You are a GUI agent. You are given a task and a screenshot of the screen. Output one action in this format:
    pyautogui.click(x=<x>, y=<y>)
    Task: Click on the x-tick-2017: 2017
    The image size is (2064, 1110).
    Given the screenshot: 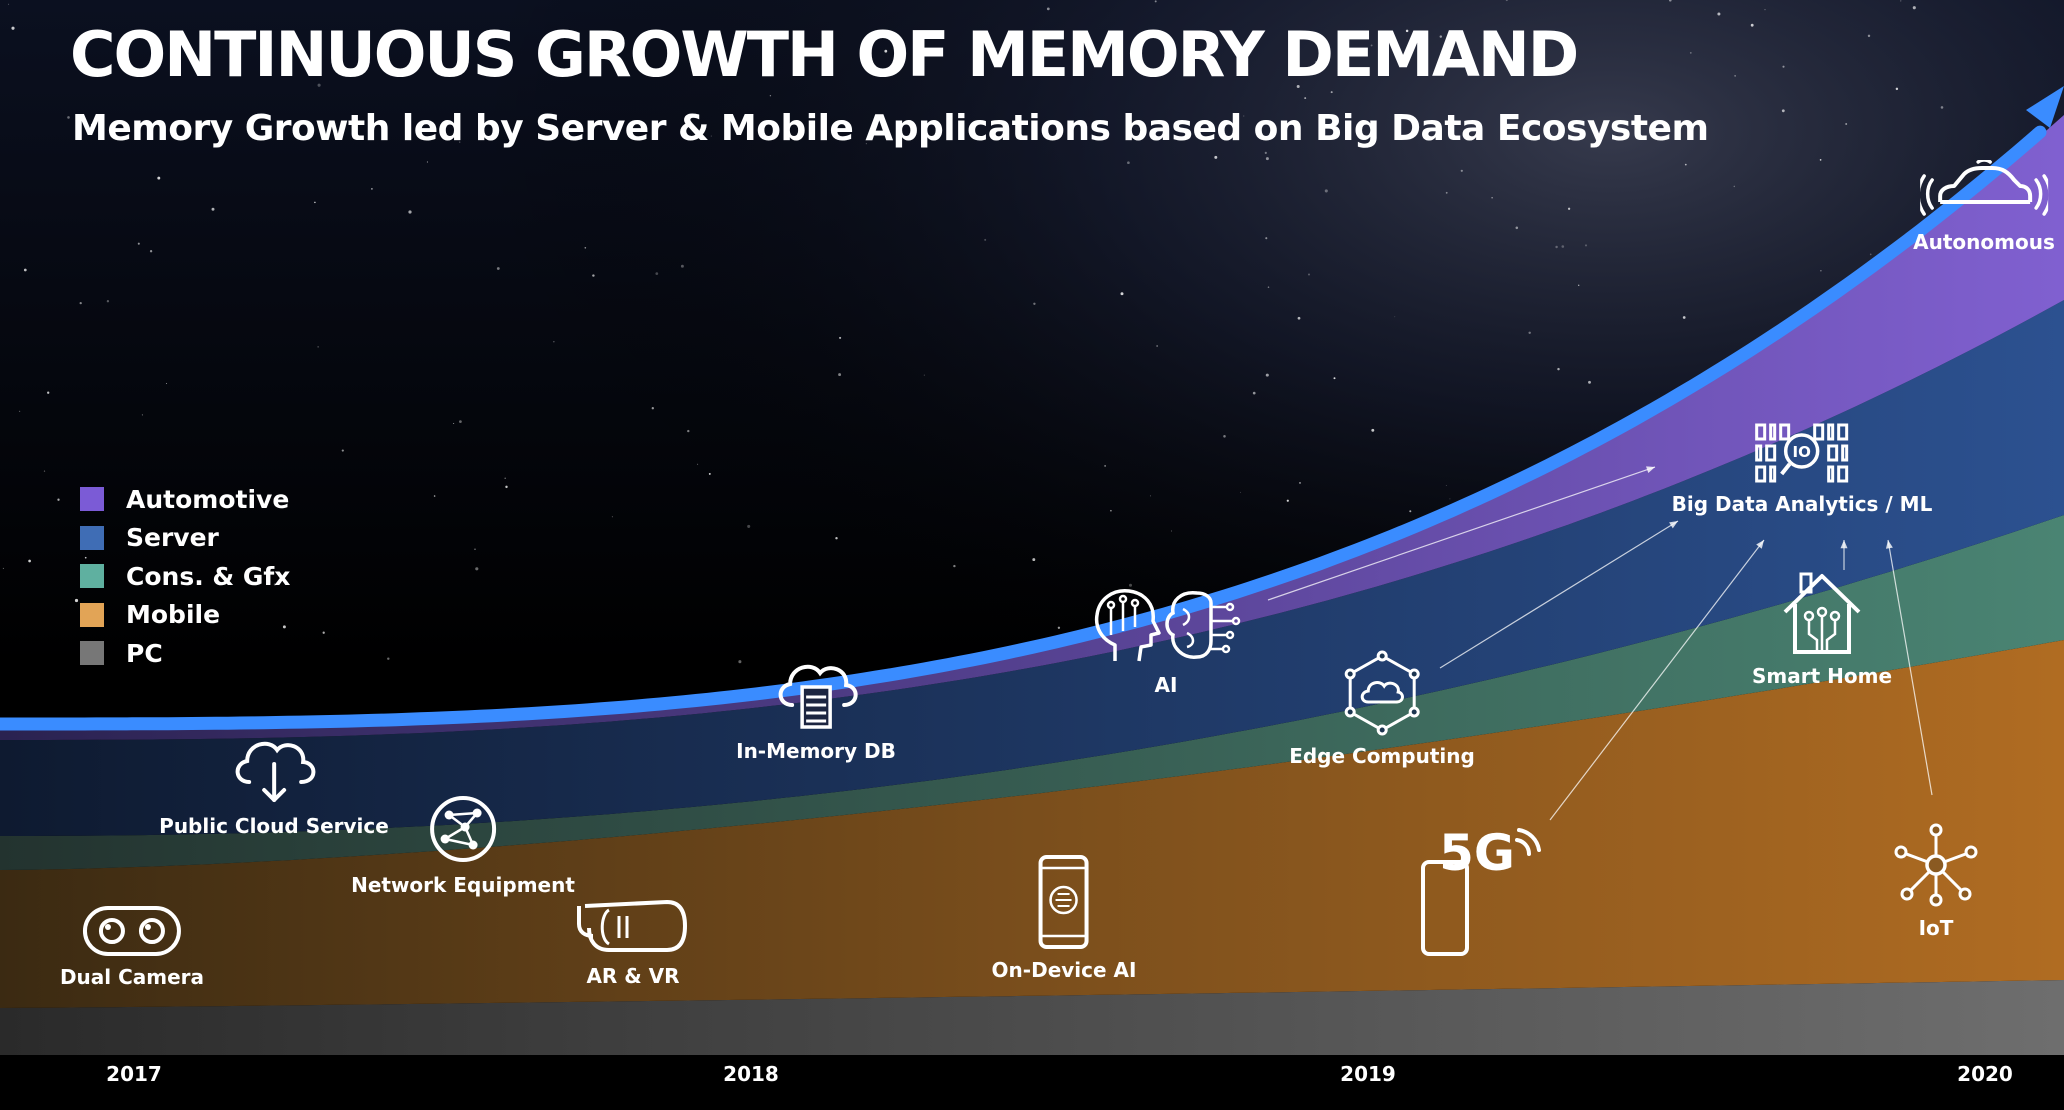 What is the action you would take?
    pyautogui.click(x=134, y=1074)
    